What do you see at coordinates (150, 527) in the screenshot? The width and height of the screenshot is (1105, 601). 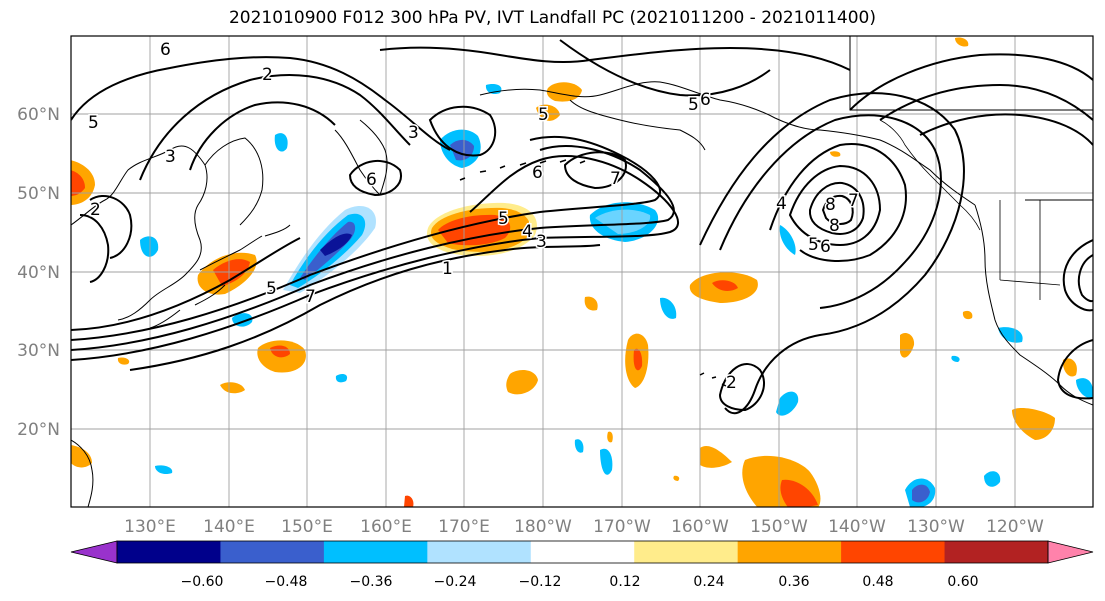 I see `lon-label: 130°E` at bounding box center [150, 527].